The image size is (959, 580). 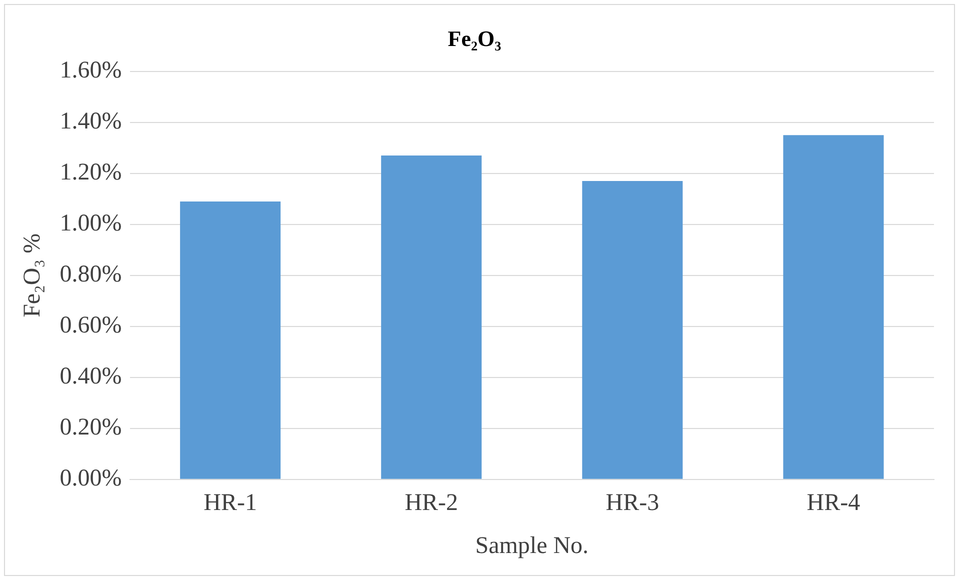 What do you see at coordinates (91, 71) in the screenshot?
I see `y-tick-label: 1.60%` at bounding box center [91, 71].